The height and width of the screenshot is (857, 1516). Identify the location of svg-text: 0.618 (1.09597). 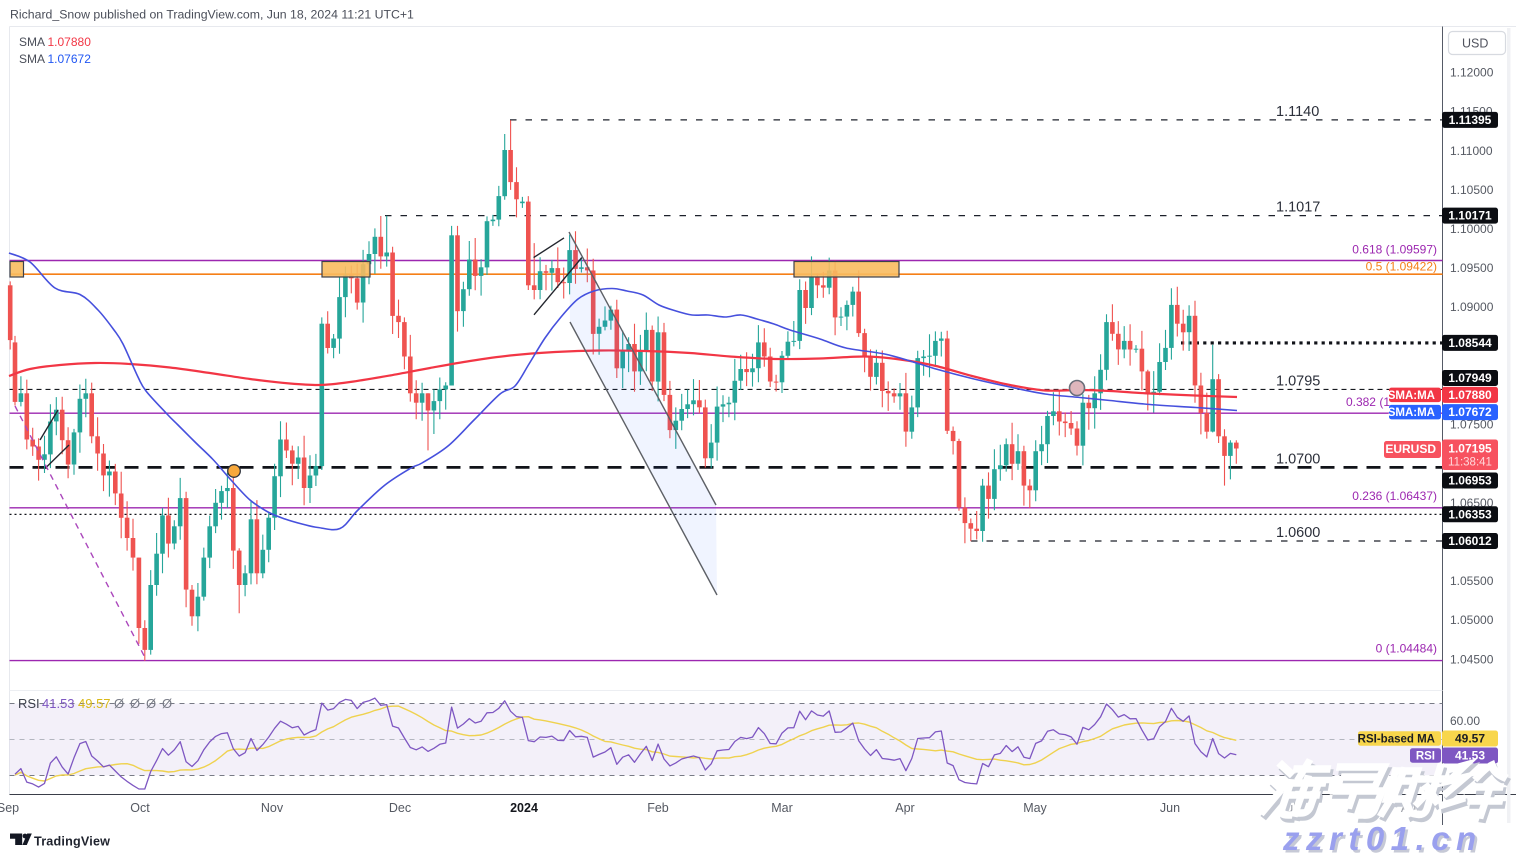
(1394, 250).